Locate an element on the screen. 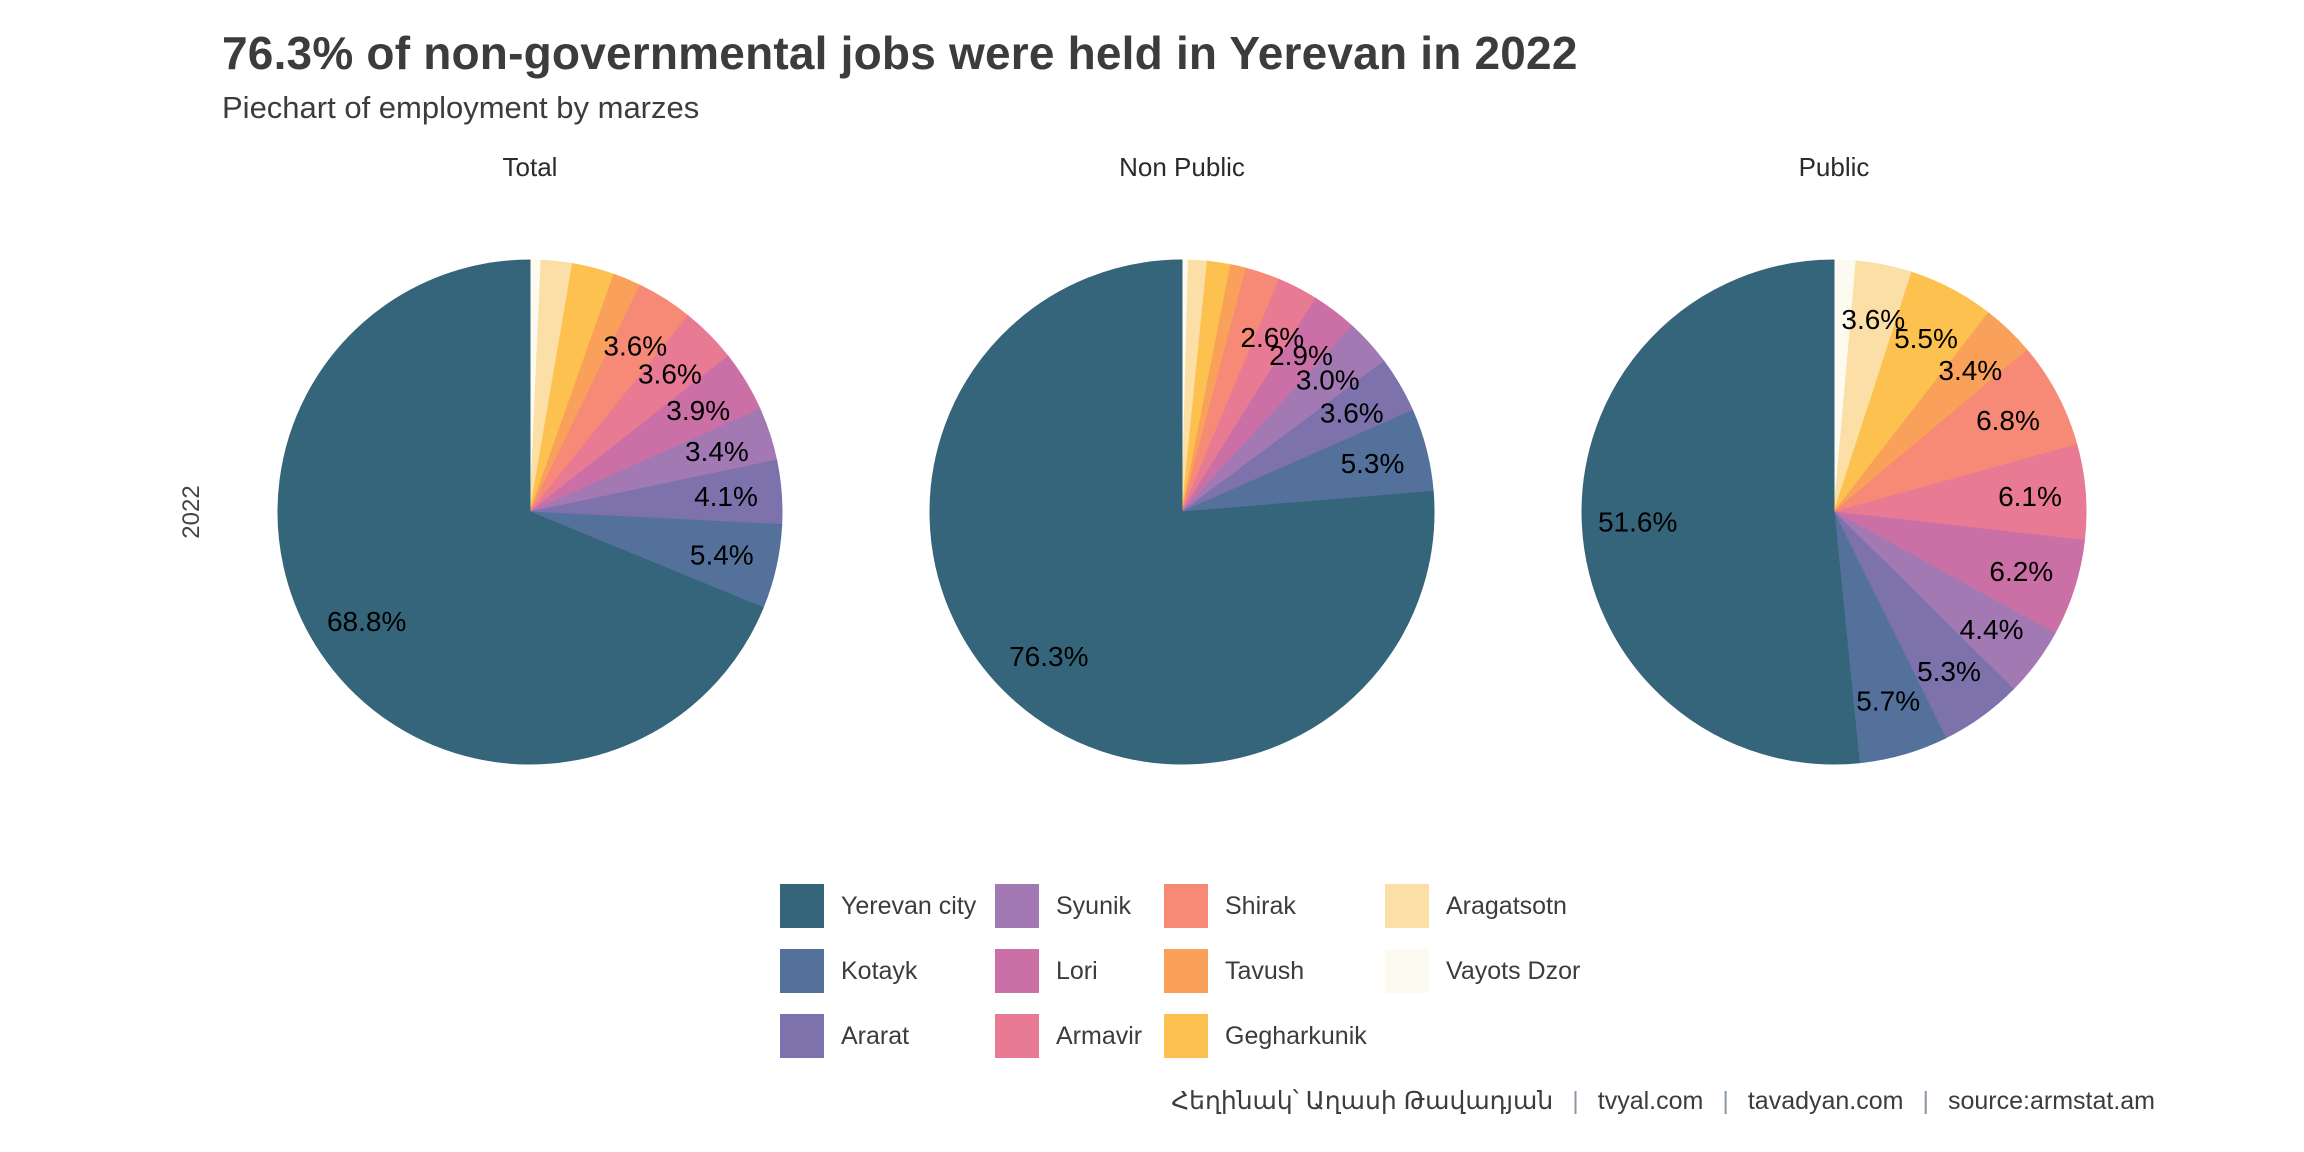 The height and width of the screenshot is (1152, 2304). legend-item: Vayots Dzor is located at coordinates (1490, 971).